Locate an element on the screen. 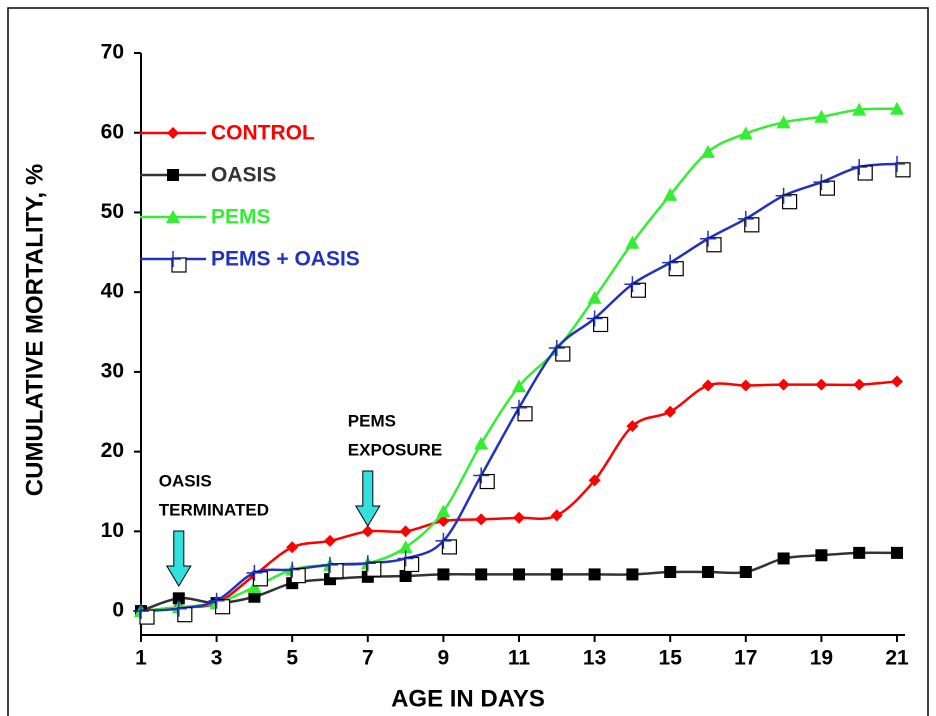 This screenshot has width=936, height=716. annotation: PEMS is located at coordinates (372, 420).